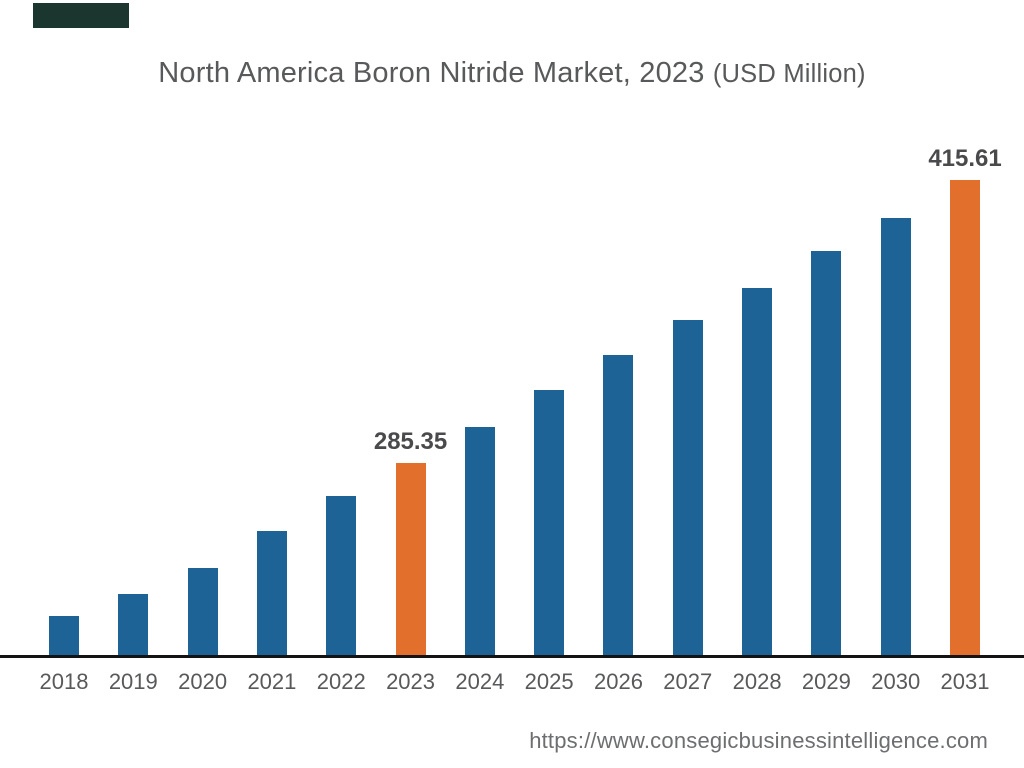  Describe the element at coordinates (133, 625) in the screenshot. I see `bar-2019` at that location.